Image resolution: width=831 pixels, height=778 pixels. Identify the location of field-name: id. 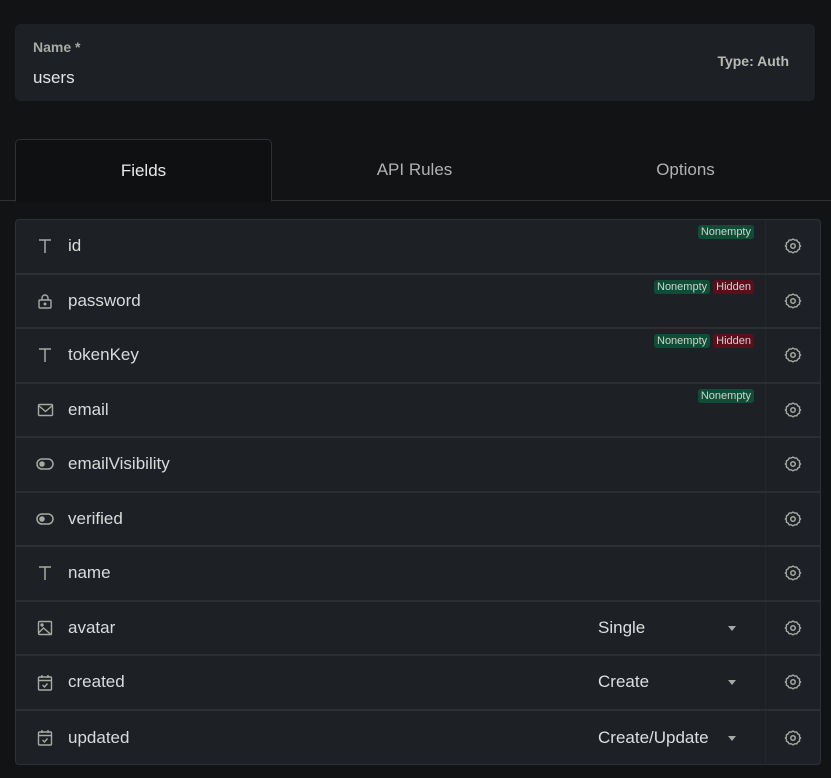
(75, 246).